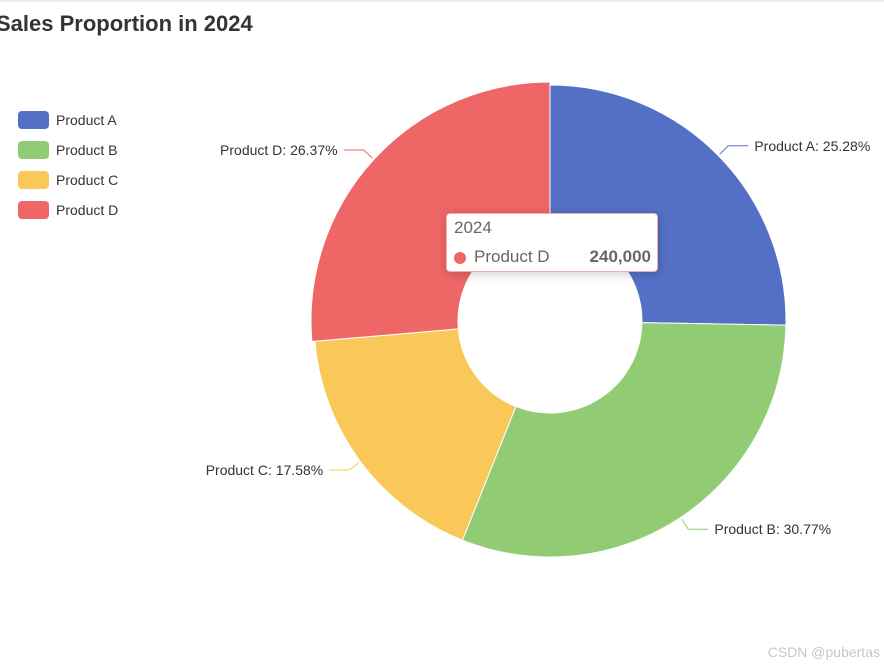  I want to click on tooltip-title: 2024, so click(473, 227).